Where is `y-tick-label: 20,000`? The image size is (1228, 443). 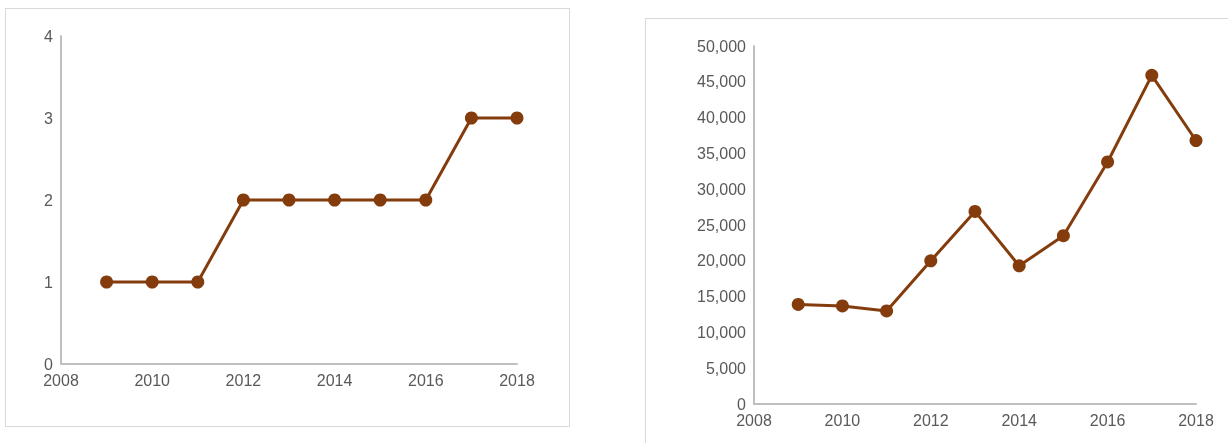
y-tick-label: 20,000 is located at coordinates (722, 261).